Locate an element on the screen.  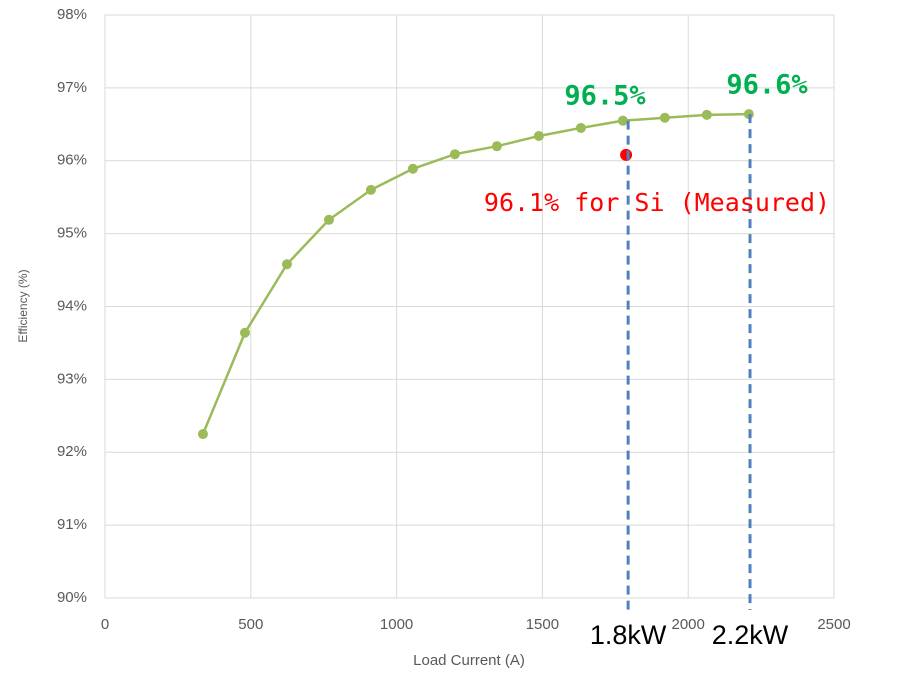
y-tick-label: 98% is located at coordinates (72, 14).